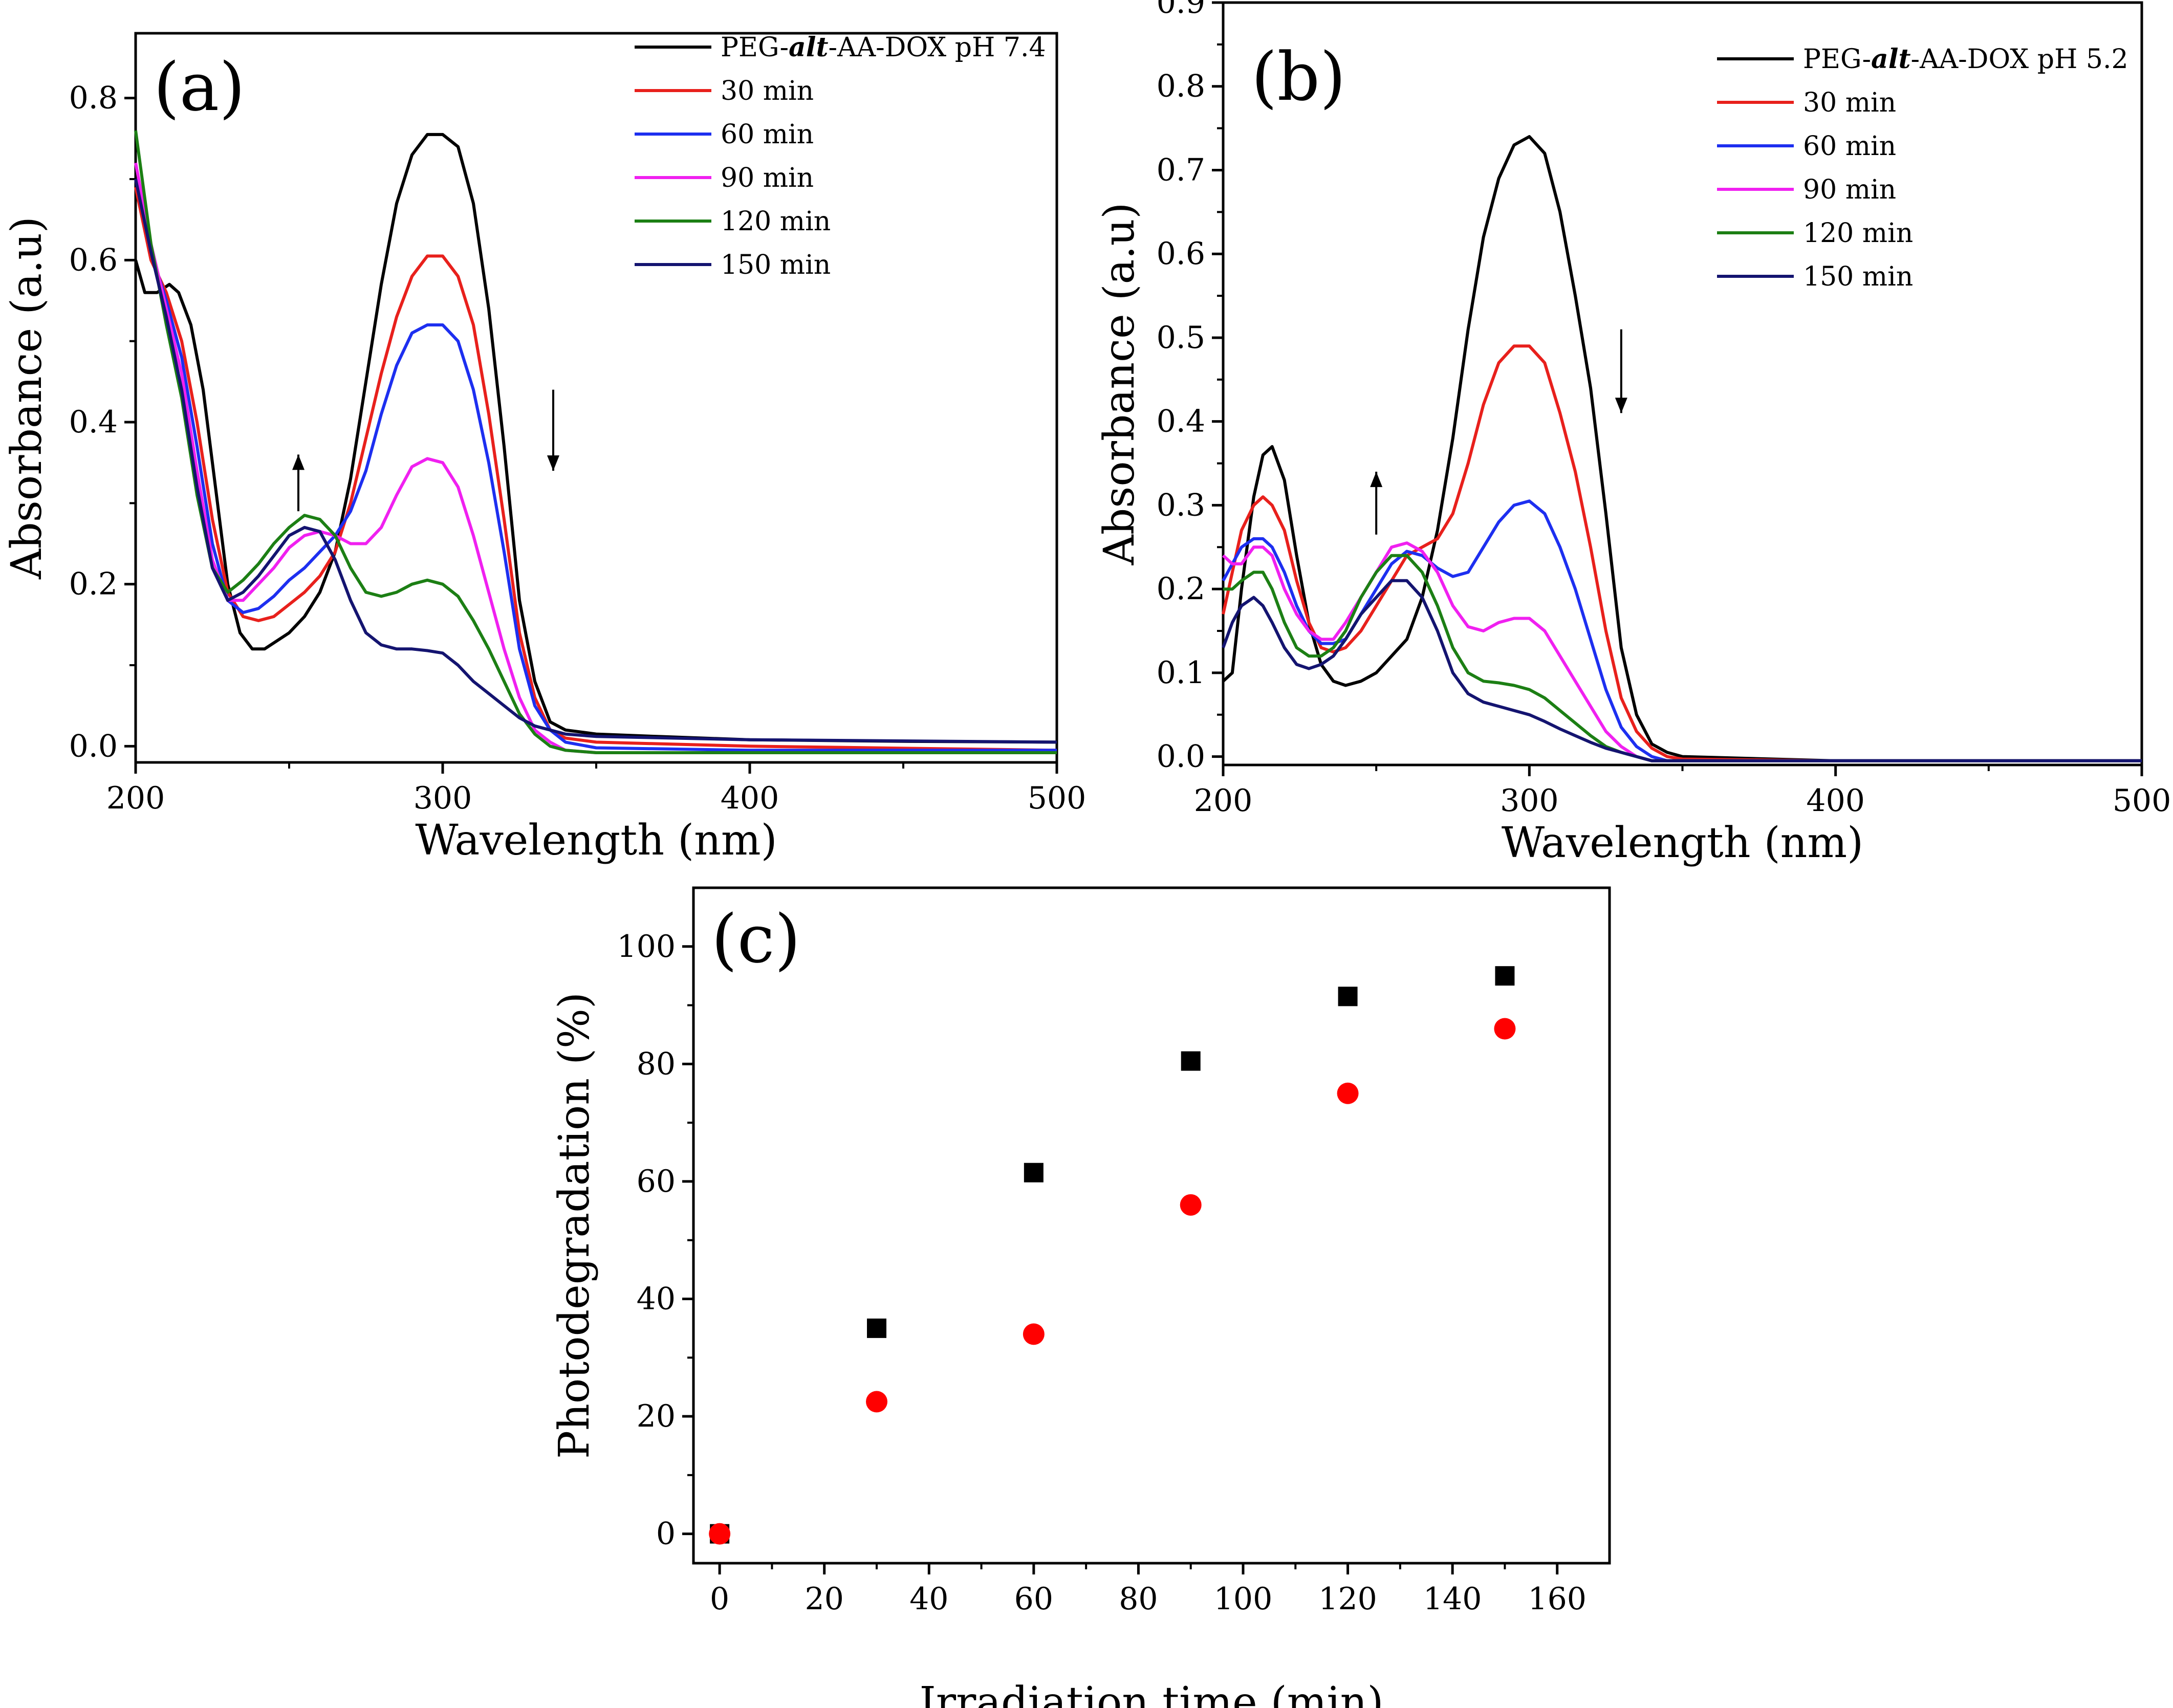  I want to click on x-tick-label: 80, so click(1138, 1599).